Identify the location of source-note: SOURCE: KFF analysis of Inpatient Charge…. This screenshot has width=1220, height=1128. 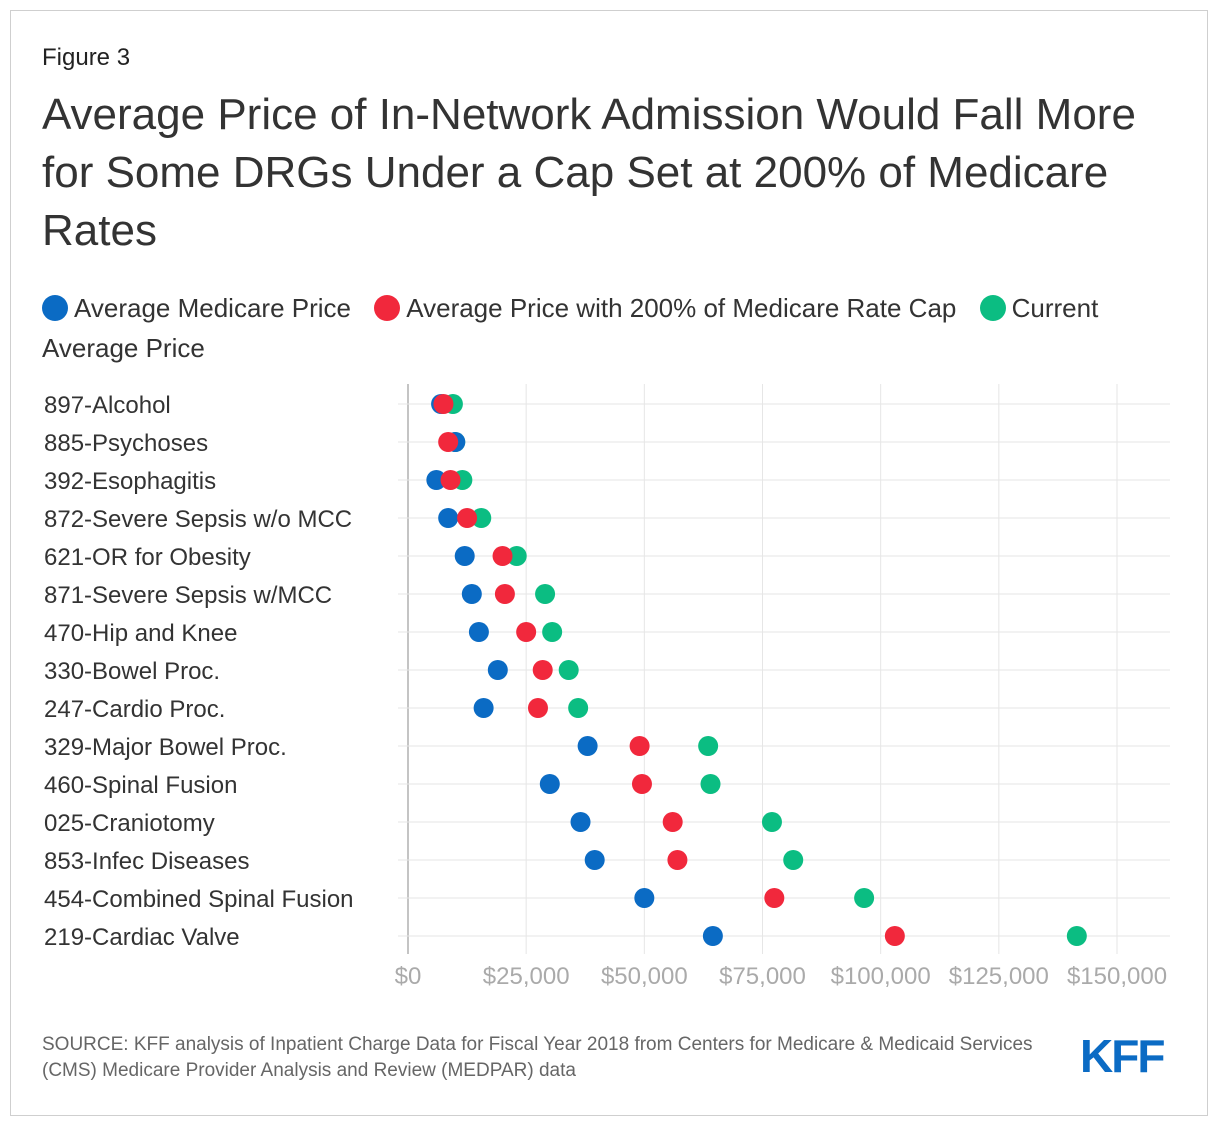
(537, 1057).